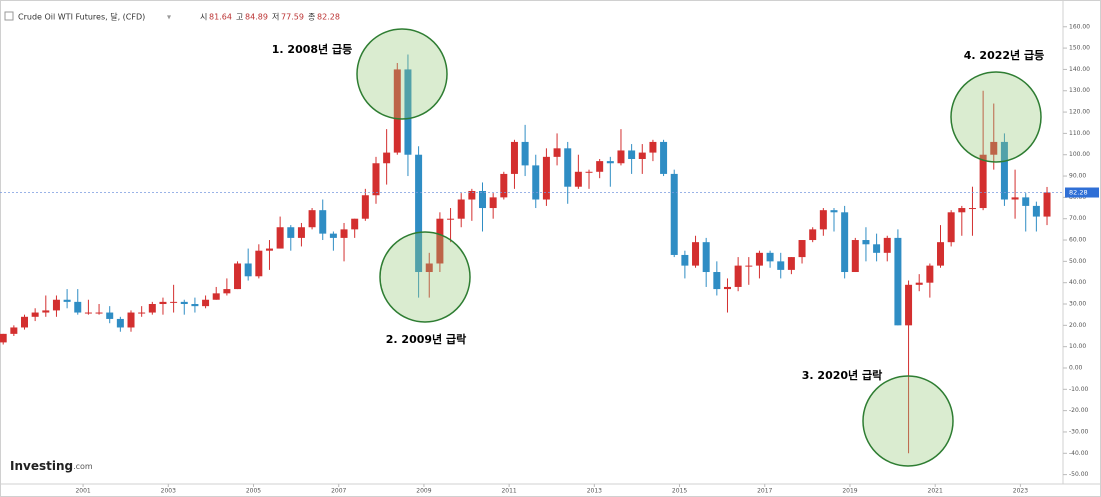 The image size is (1101, 497). Describe the element at coordinates (1077, 261) in the screenshot. I see `y-tick-label: 50.00` at that location.